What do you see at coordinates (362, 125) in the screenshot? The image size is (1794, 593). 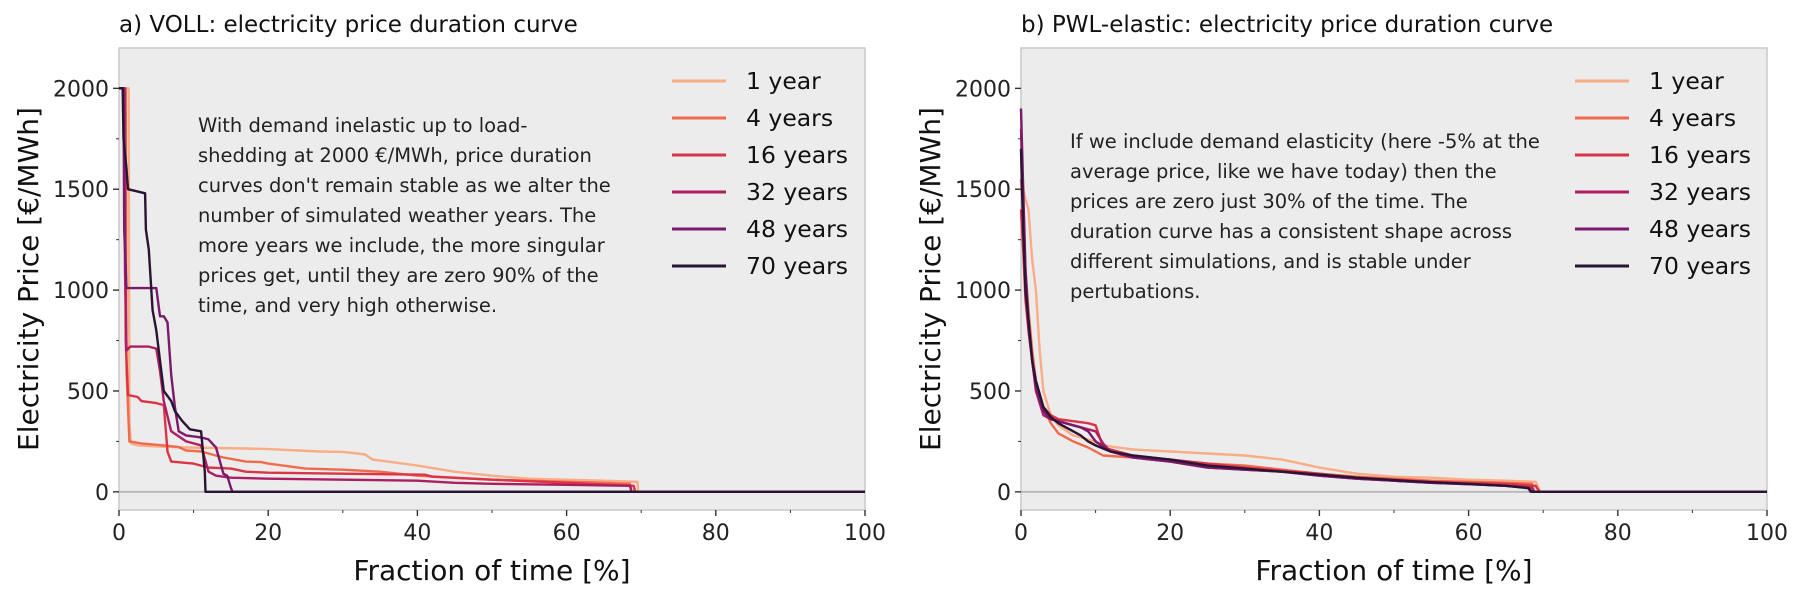 I see `panel-a-annotation-line: With demand inelastic up to load-` at bounding box center [362, 125].